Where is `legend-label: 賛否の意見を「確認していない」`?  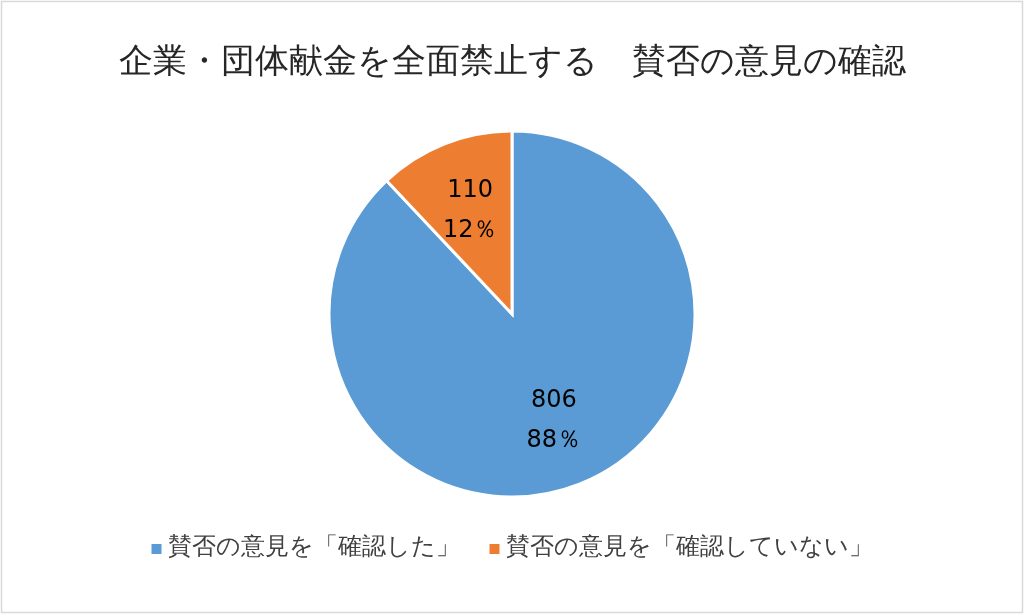
legend-label: 賛否の意見を「確認していない」 is located at coordinates (689, 546).